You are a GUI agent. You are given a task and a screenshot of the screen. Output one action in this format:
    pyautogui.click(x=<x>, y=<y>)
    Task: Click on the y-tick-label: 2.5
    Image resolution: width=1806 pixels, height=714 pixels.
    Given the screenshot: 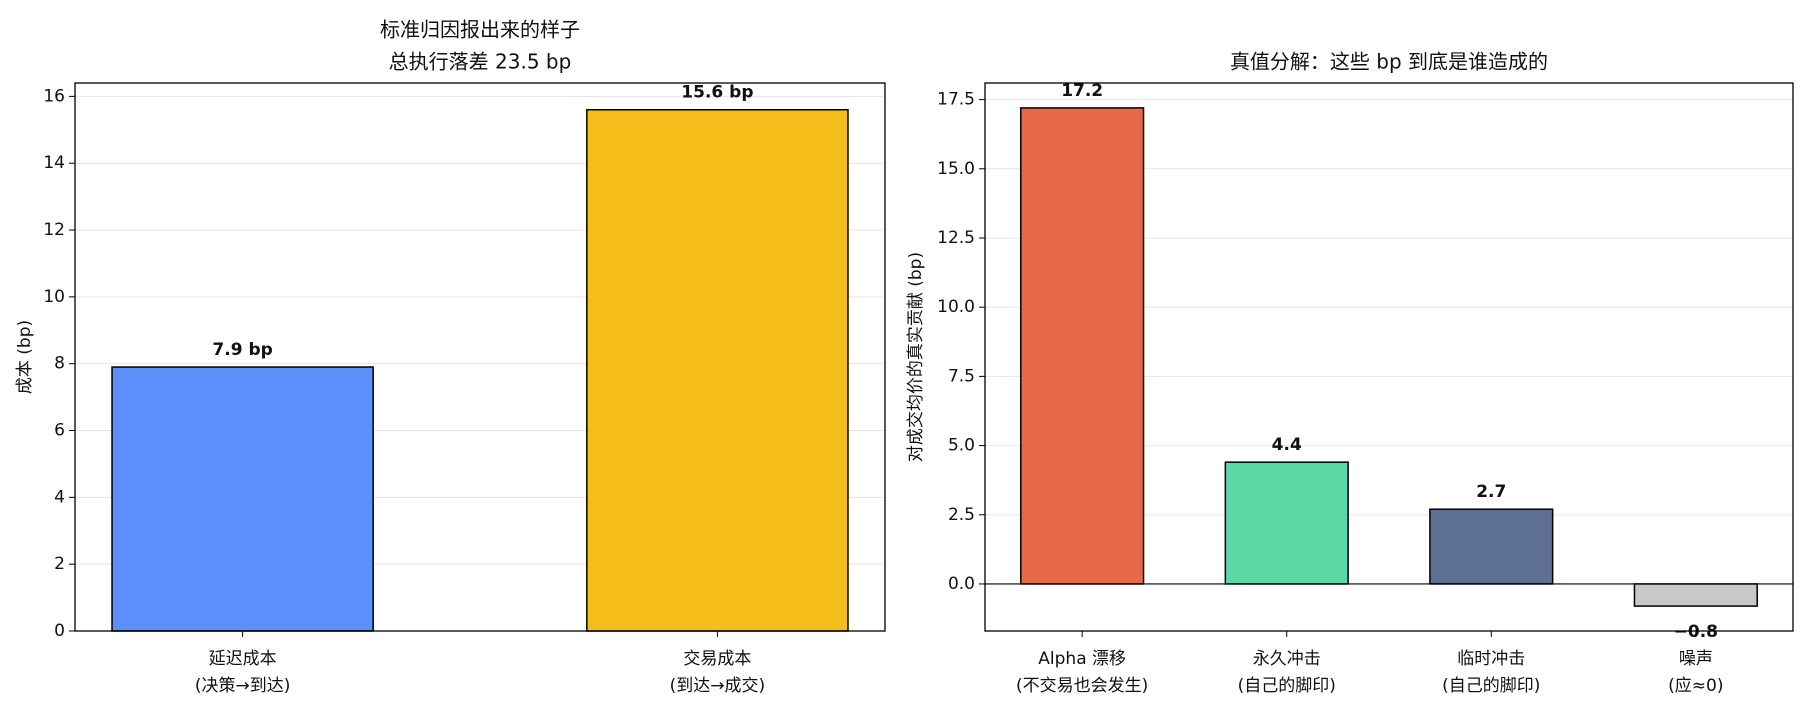 What is the action you would take?
    pyautogui.click(x=961, y=515)
    